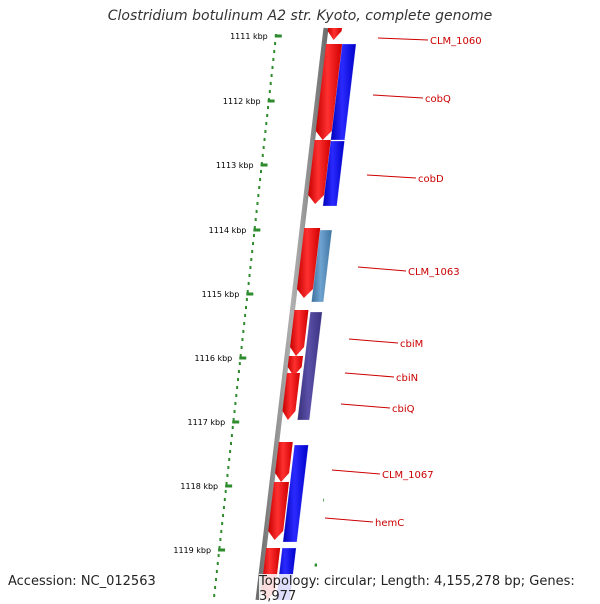  I want to click on gene-label-cobd: cobD, so click(431, 179).